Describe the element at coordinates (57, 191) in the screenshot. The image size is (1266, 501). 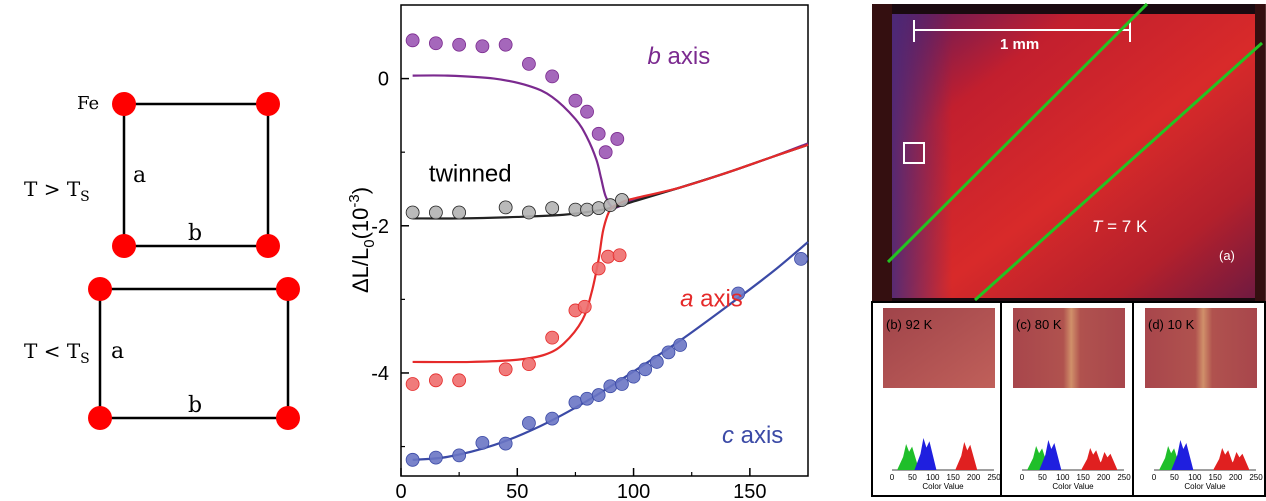
I see `upper-condition-label: T > TS` at that location.